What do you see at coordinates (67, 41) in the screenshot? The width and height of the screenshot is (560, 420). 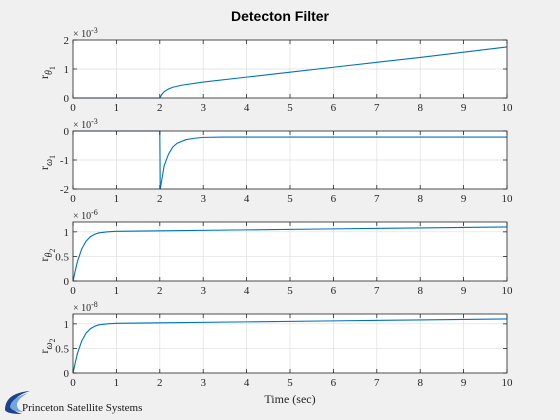 I see `y-tick-label: 2` at bounding box center [67, 41].